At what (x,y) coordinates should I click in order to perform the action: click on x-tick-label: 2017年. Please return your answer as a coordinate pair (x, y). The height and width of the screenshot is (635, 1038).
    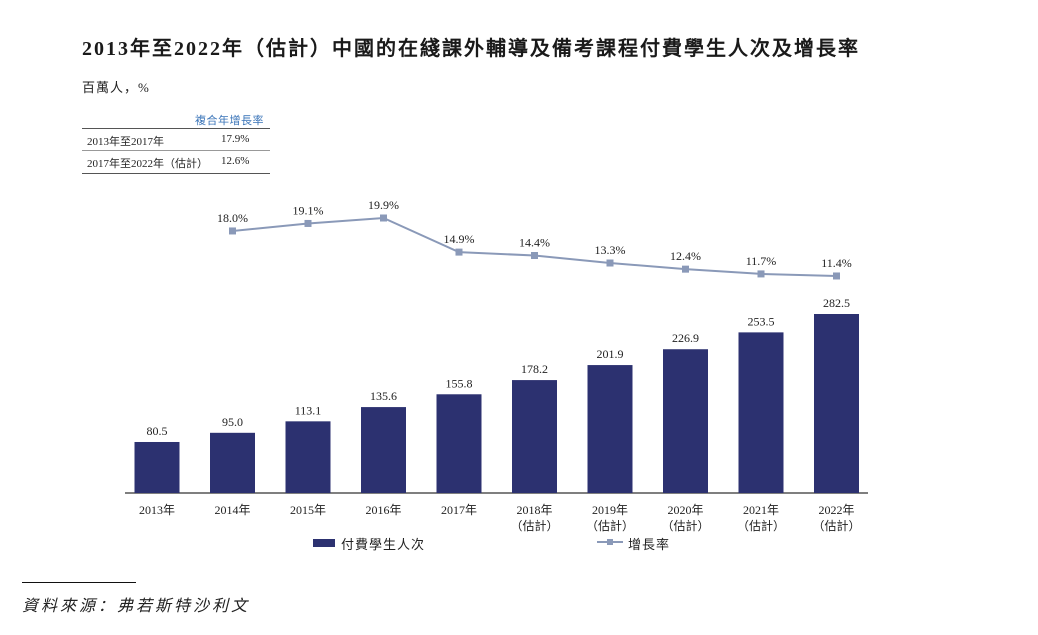
    Looking at the image, I should click on (459, 510).